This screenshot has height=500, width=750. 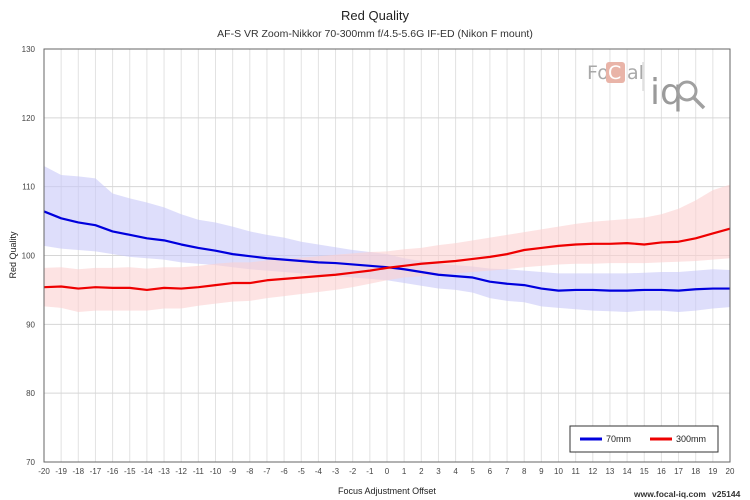 I want to click on y-tick-label: 100, so click(x=29, y=256).